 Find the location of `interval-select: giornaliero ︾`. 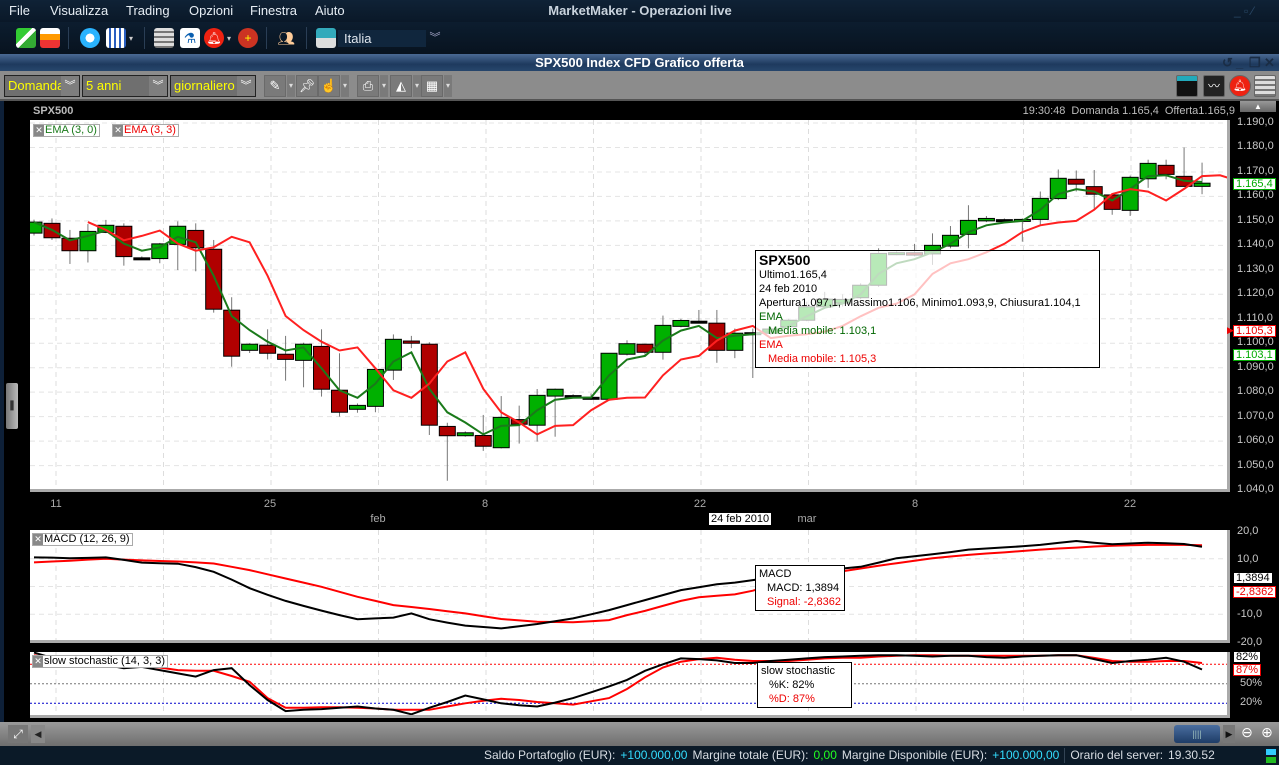

interval-select: giornaliero ︾ is located at coordinates (213, 86).